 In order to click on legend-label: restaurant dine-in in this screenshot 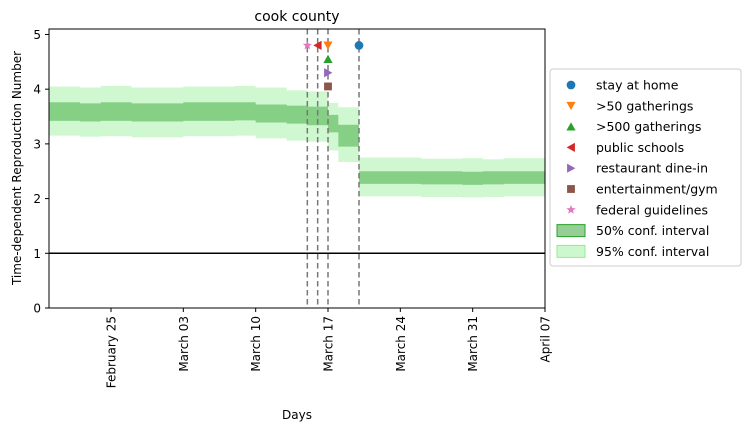, I will do `click(652, 168)`.